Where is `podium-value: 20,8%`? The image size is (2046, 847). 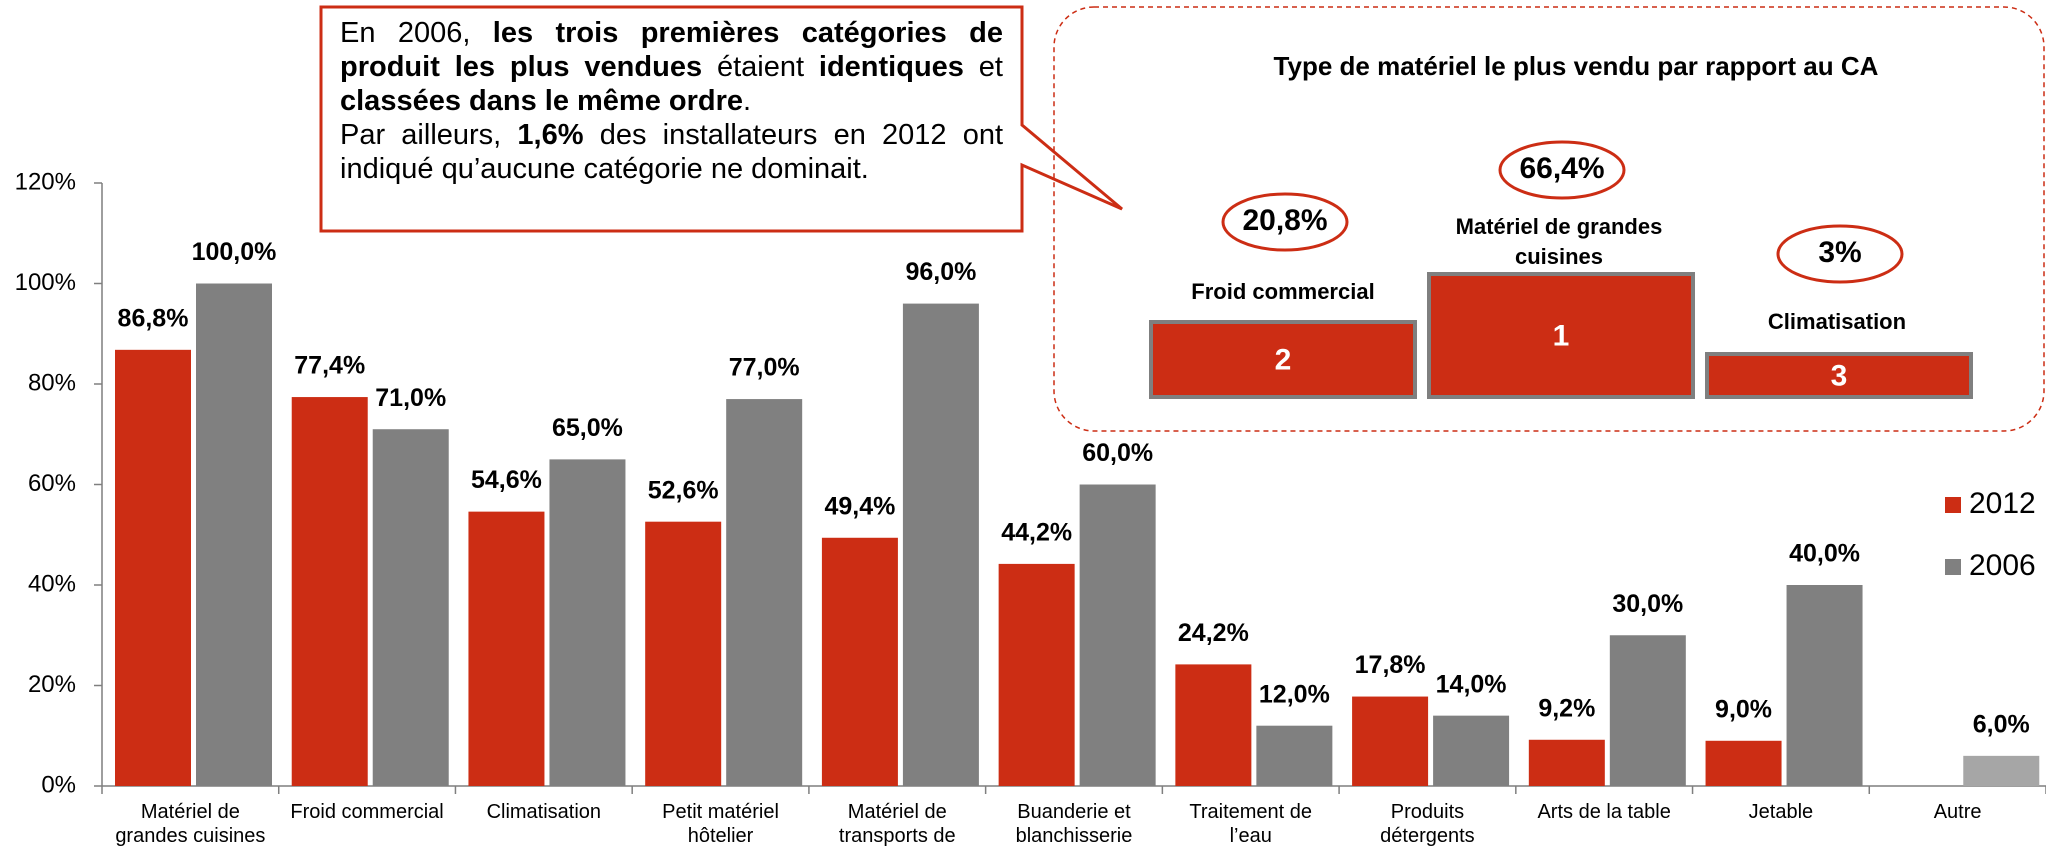 podium-value: 20,8% is located at coordinates (1284, 220).